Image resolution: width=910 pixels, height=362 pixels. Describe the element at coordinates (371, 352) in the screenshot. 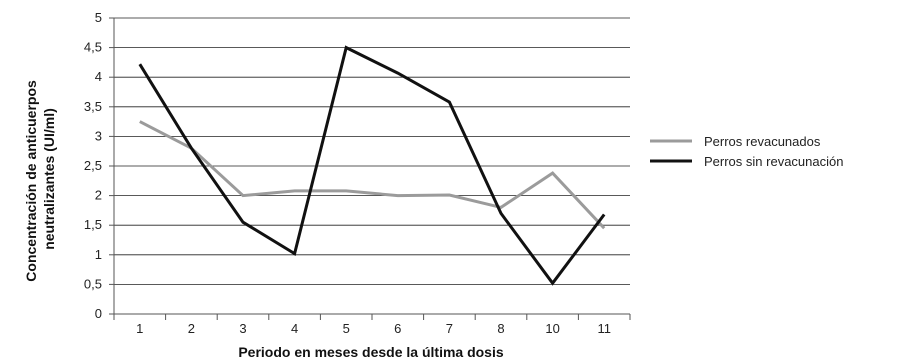

I see `x-axis-title: Periodo en meses desde la última dosis` at that location.